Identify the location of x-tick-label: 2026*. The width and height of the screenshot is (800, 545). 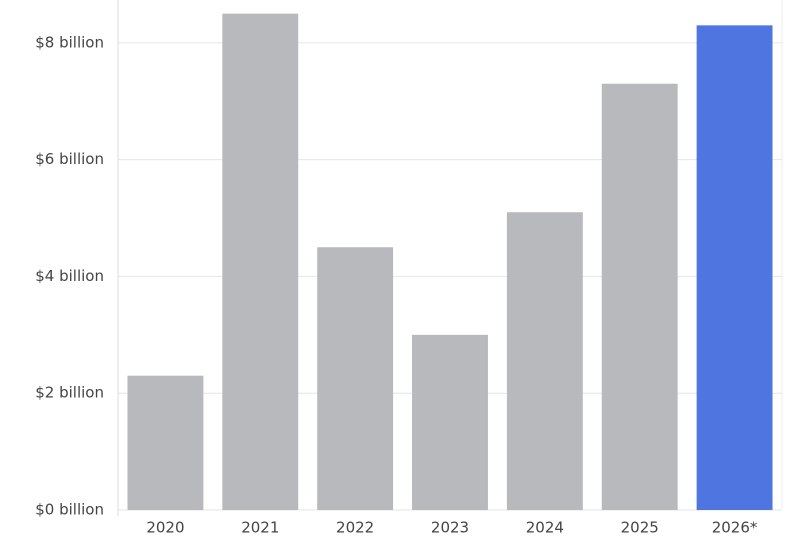
(735, 528).